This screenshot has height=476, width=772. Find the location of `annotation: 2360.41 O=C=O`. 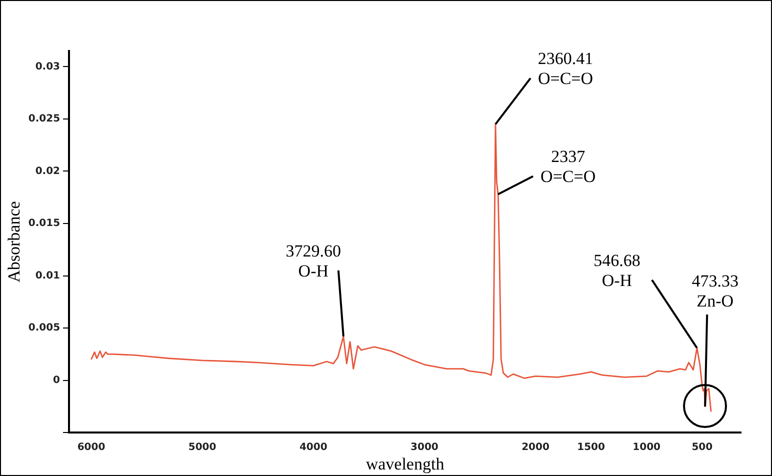

annotation: 2360.41 O=C=O is located at coordinates (566, 68).